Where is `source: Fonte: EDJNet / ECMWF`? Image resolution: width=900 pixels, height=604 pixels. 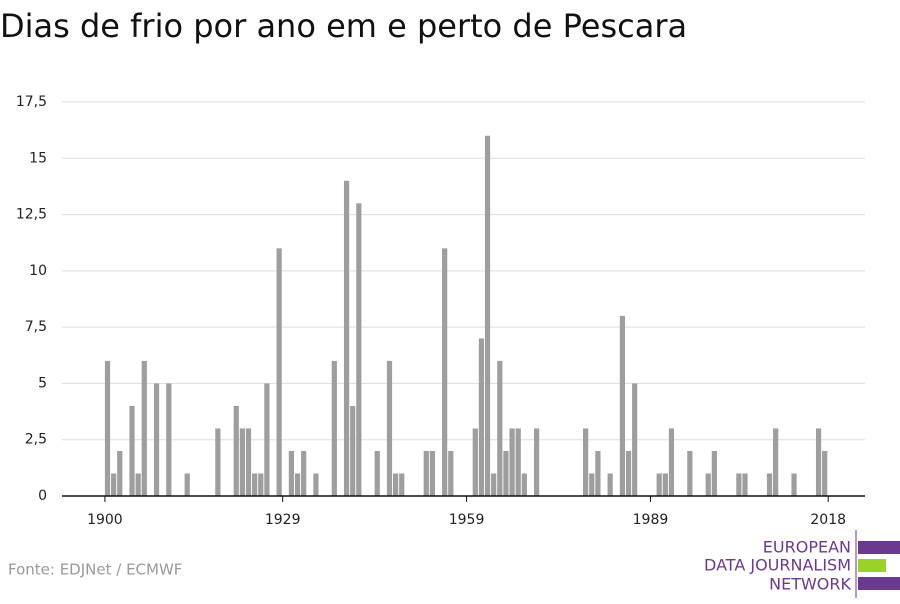
source: Fonte: EDJNet / ECMWF is located at coordinates (95, 570).